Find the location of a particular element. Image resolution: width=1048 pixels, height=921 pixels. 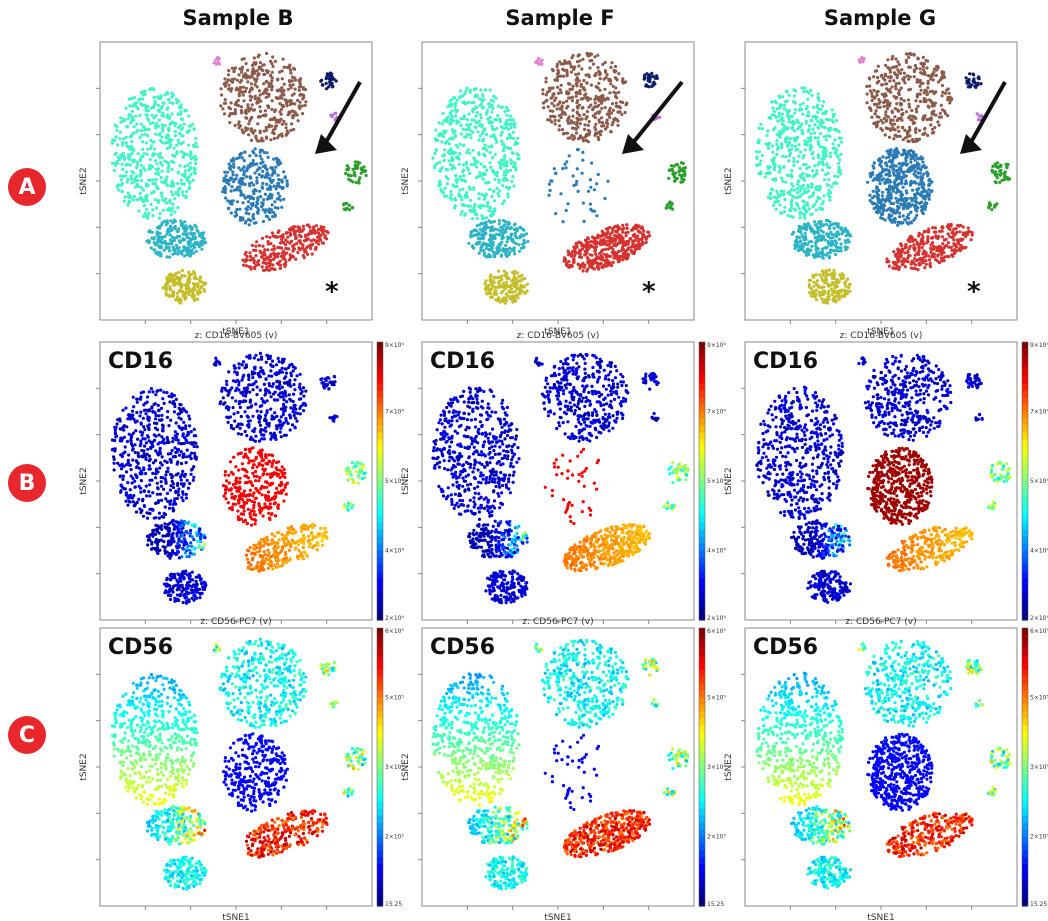

y-axis-label: tSNE2 is located at coordinates (84, 180).